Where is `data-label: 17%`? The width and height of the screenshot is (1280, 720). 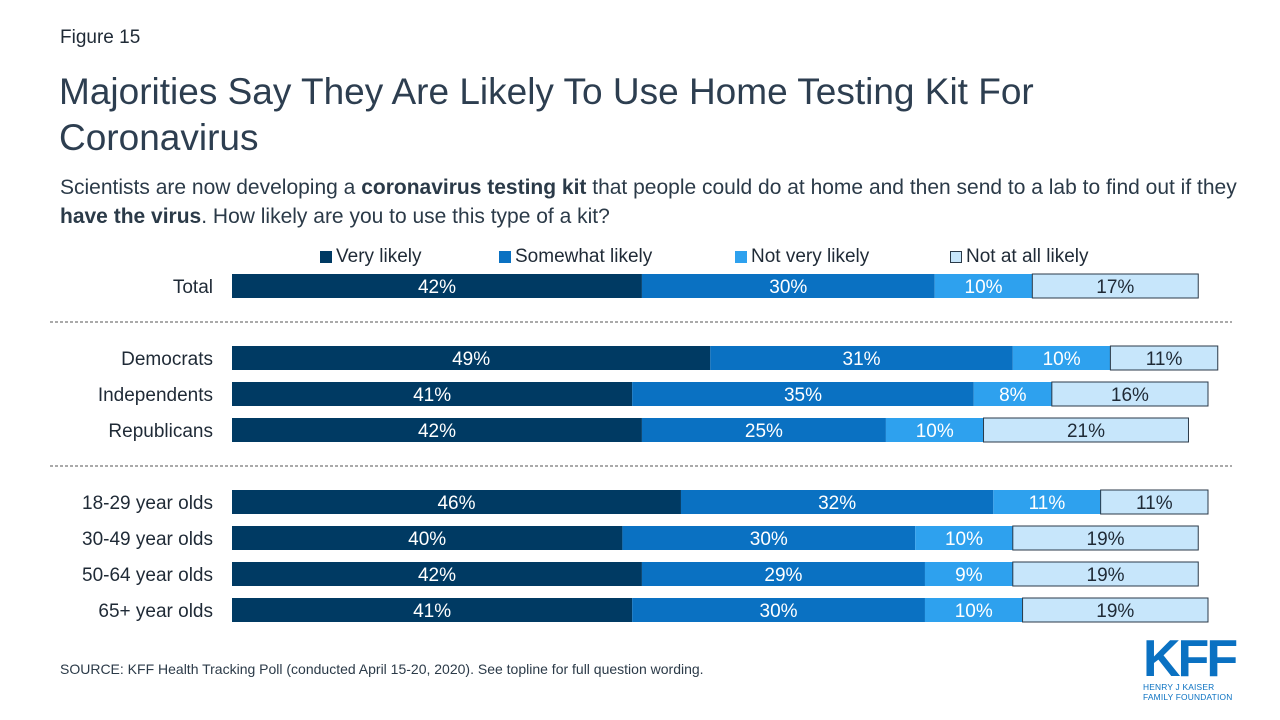
data-label: 17% is located at coordinates (1115, 287).